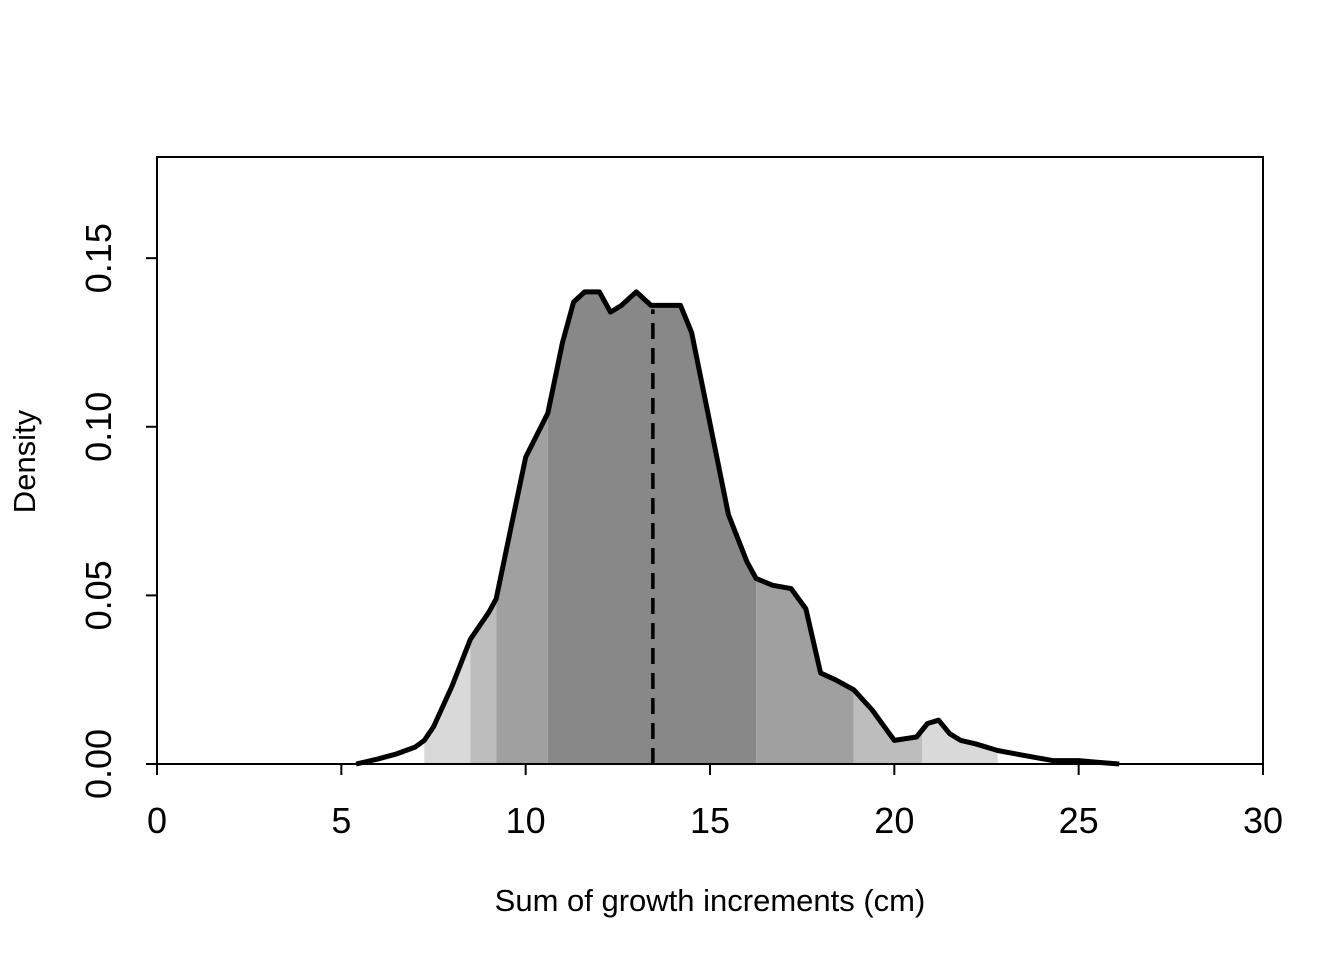 This screenshot has height=960, width=1344. Describe the element at coordinates (98, 258) in the screenshot. I see `y-tick-label-3: 0.15` at that location.